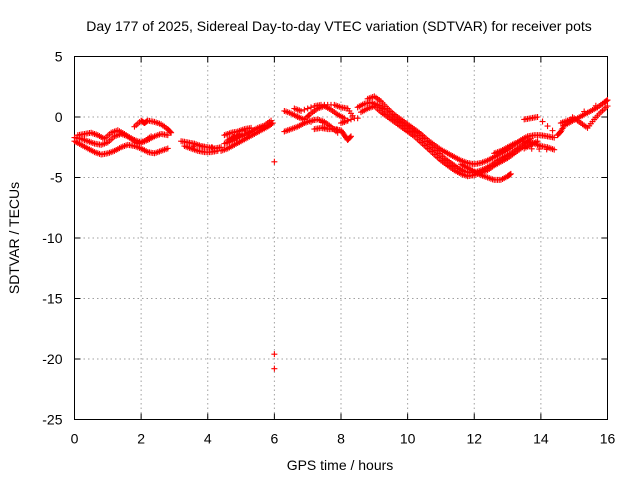 The height and width of the screenshot is (480, 640). Describe the element at coordinates (56, 178) in the screenshot. I see `y-tick-label: -5` at that location.